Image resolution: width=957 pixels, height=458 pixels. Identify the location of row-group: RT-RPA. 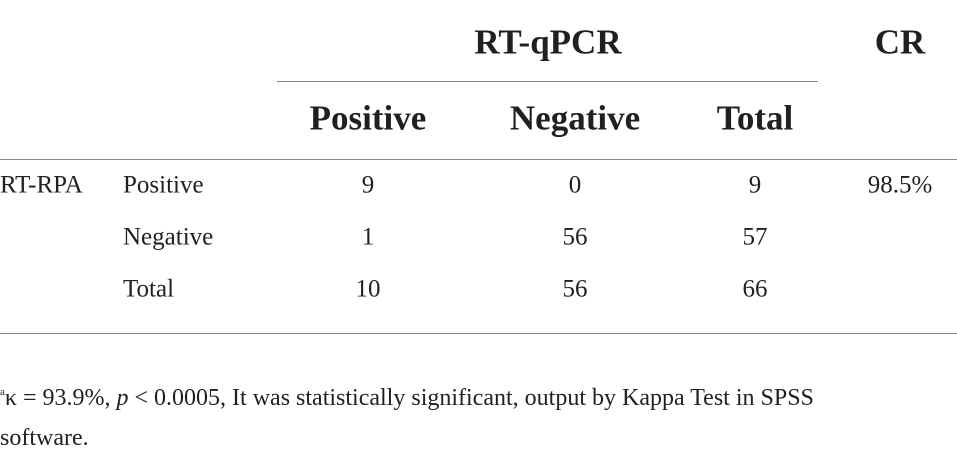
(41, 185).